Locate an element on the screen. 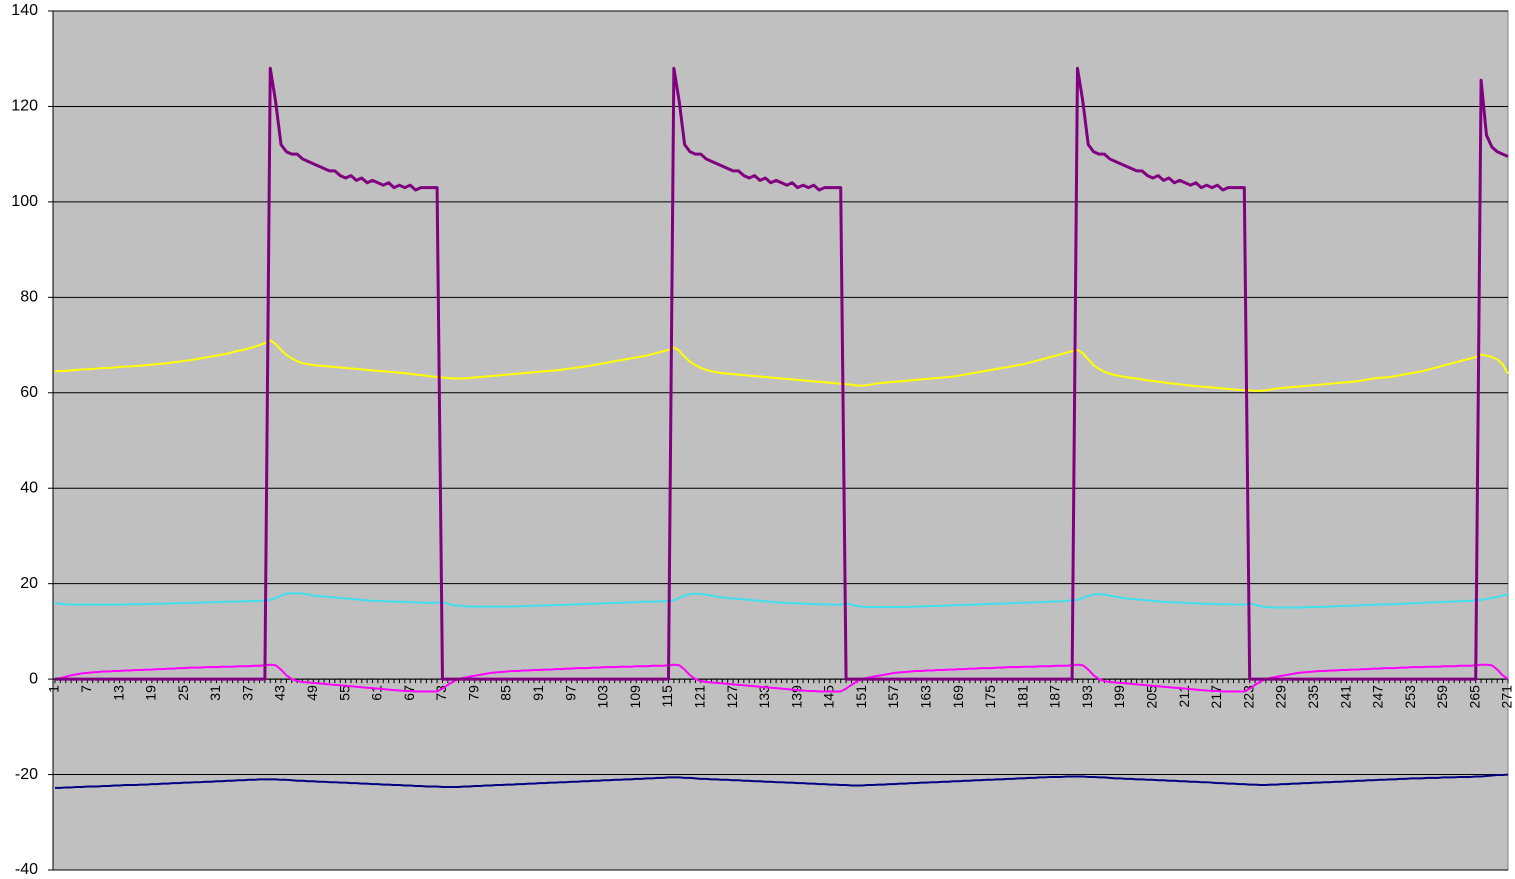  x-tick-label: 259 is located at coordinates (1442, 697).